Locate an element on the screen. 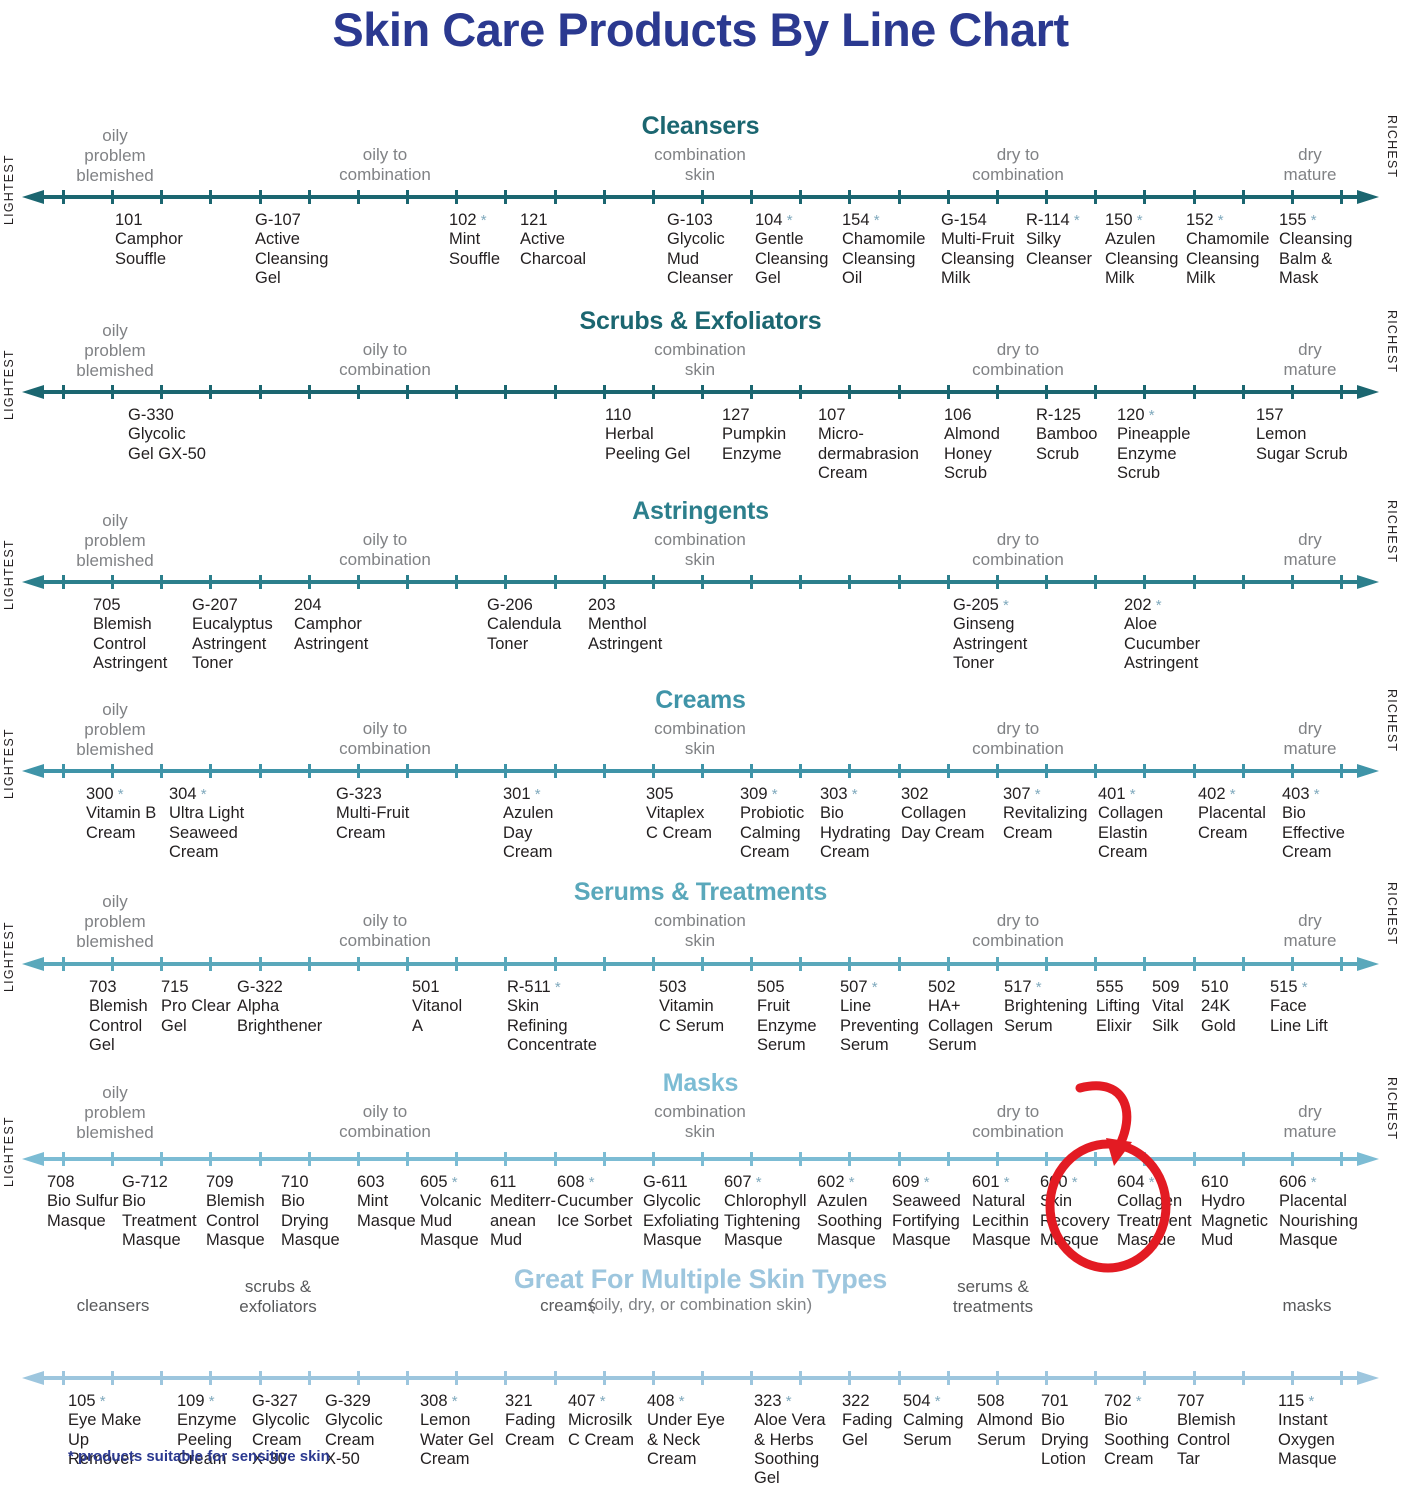 This screenshot has height=1500, width=1401. product-entry: 707 Blemish Control Tar is located at coordinates (1206, 1430).